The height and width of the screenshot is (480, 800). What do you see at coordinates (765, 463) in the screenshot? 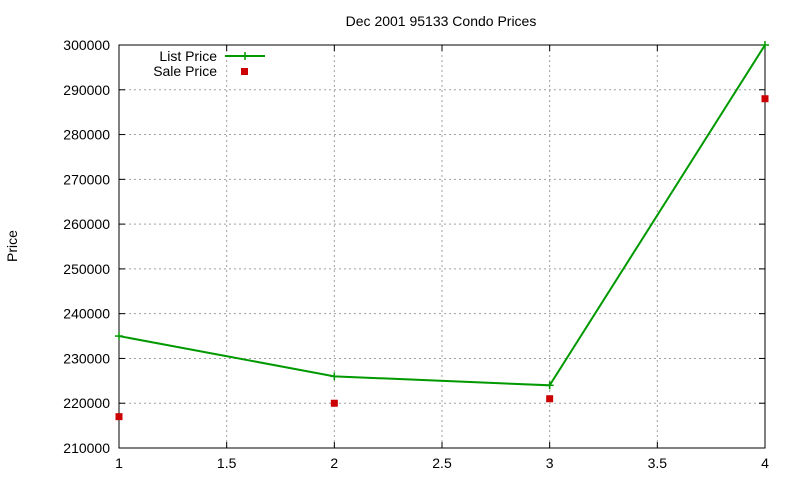
I see `x-tick-label: 4` at bounding box center [765, 463].